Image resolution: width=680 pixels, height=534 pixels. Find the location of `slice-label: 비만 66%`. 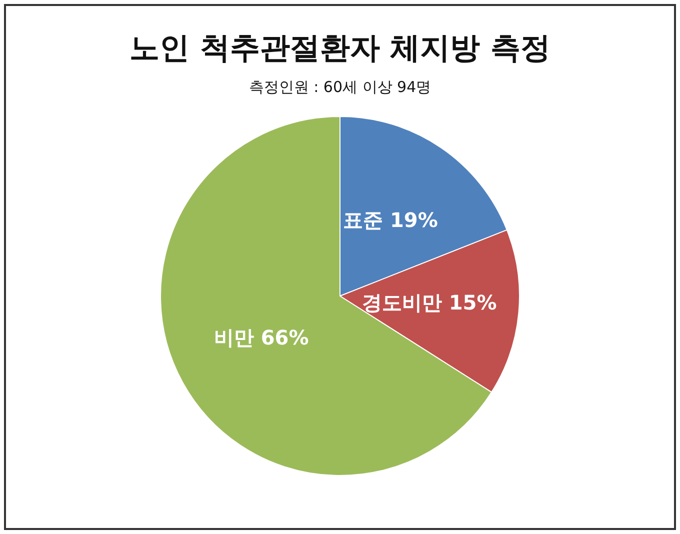

slice-label: 비만 66% is located at coordinates (261, 337).